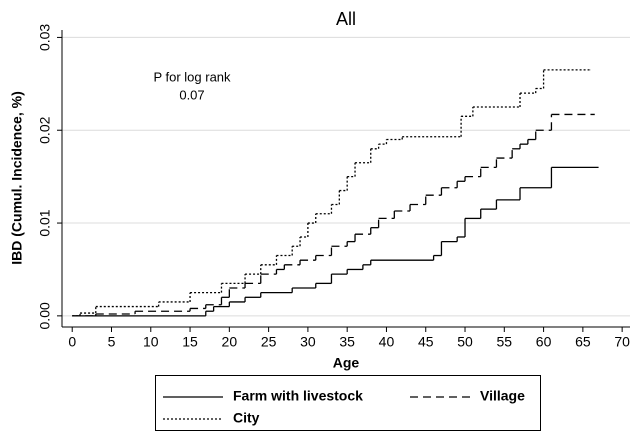 This screenshot has width=633, height=431. I want to click on y-tick-label: 0.00, so click(45, 315).